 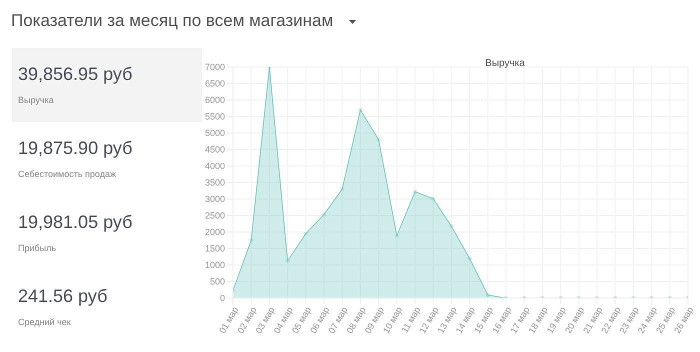 What do you see at coordinates (214, 183) in the screenshot?
I see `y-tick-label: 3500` at bounding box center [214, 183].